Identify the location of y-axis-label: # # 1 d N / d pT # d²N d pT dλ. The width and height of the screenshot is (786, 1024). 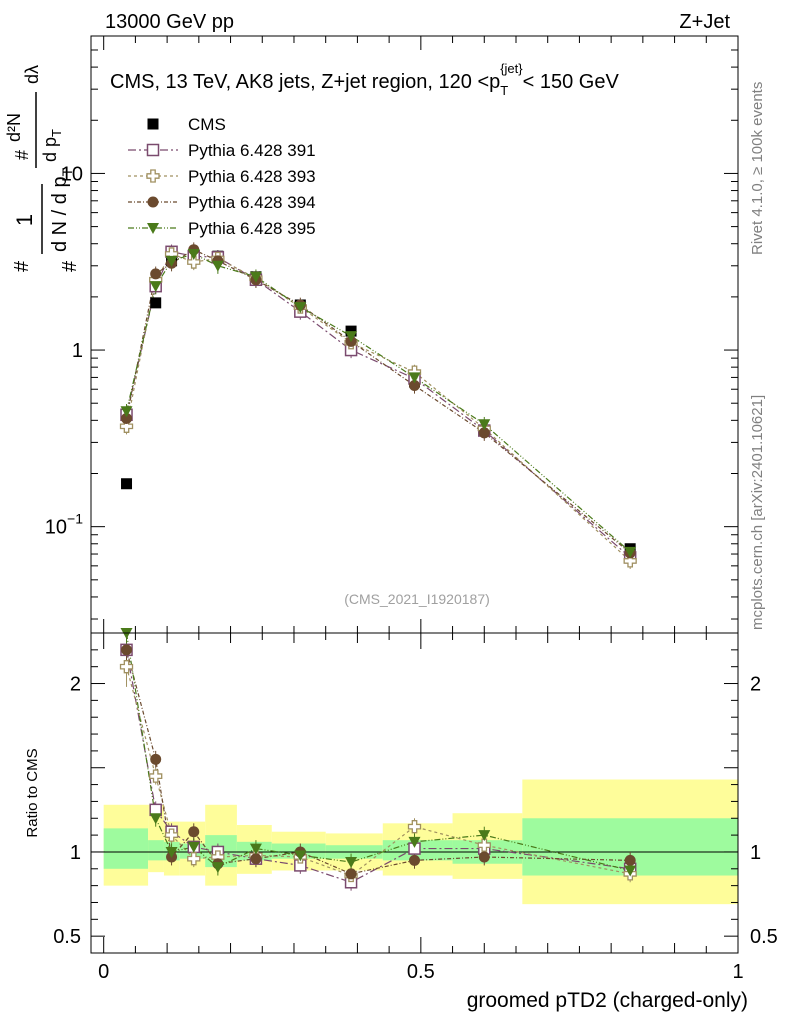
(42, 168).